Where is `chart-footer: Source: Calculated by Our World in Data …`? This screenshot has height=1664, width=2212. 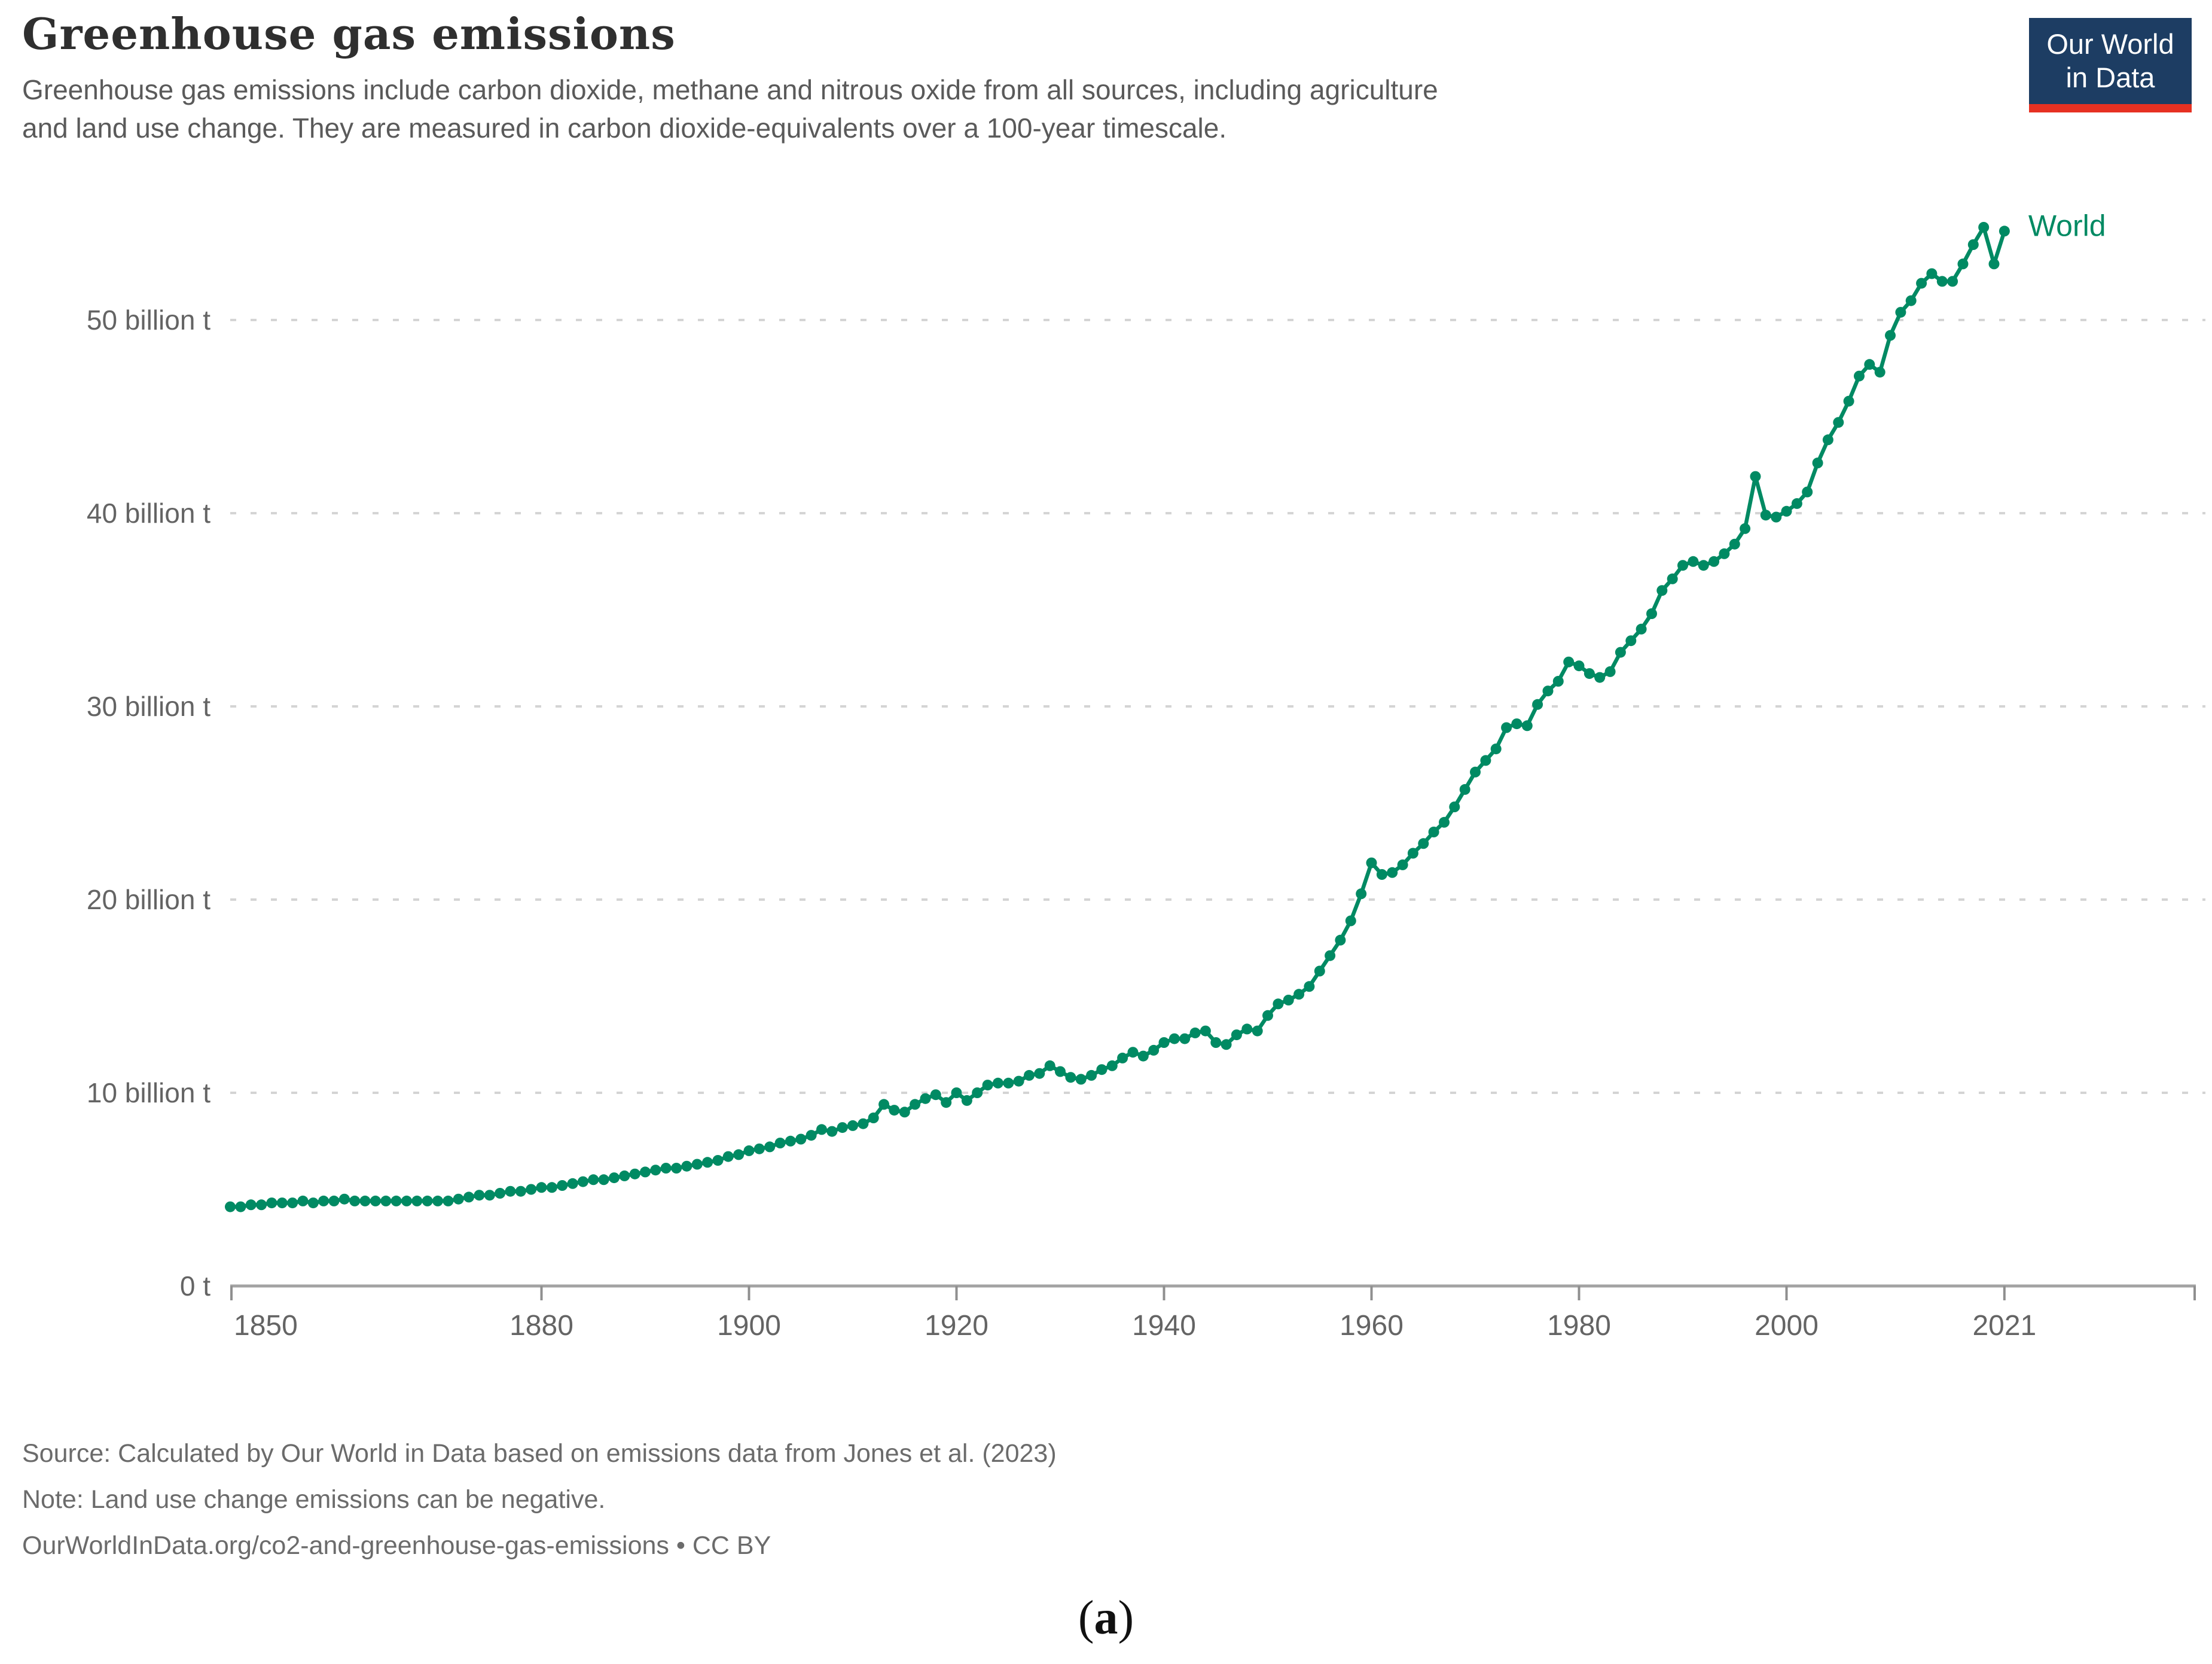 chart-footer: Source: Calculated by Our World in Data … is located at coordinates (539, 1500).